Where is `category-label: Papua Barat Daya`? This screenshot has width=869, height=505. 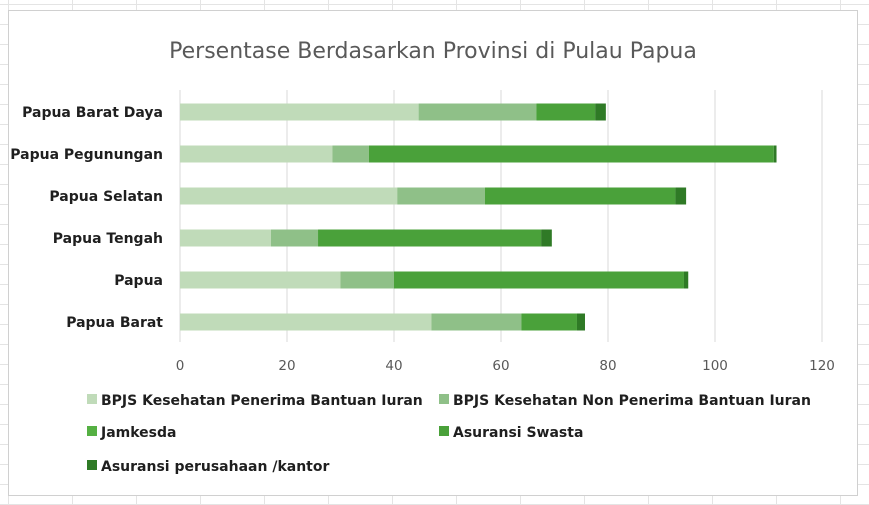 category-label: Papua Barat Daya is located at coordinates (92, 113).